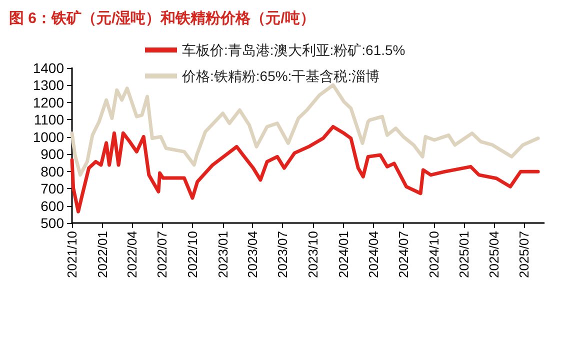 The width and height of the screenshot is (568, 345). Describe the element at coordinates (48, 85) in the screenshot. I see `y-tick-label: 1300` at that location.